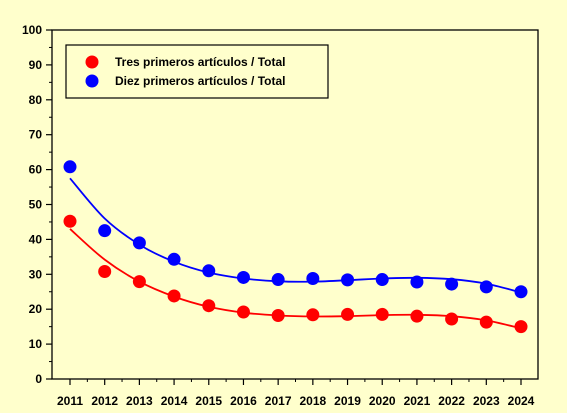  I want to click on y-tick-label: 100, so click(32, 30).